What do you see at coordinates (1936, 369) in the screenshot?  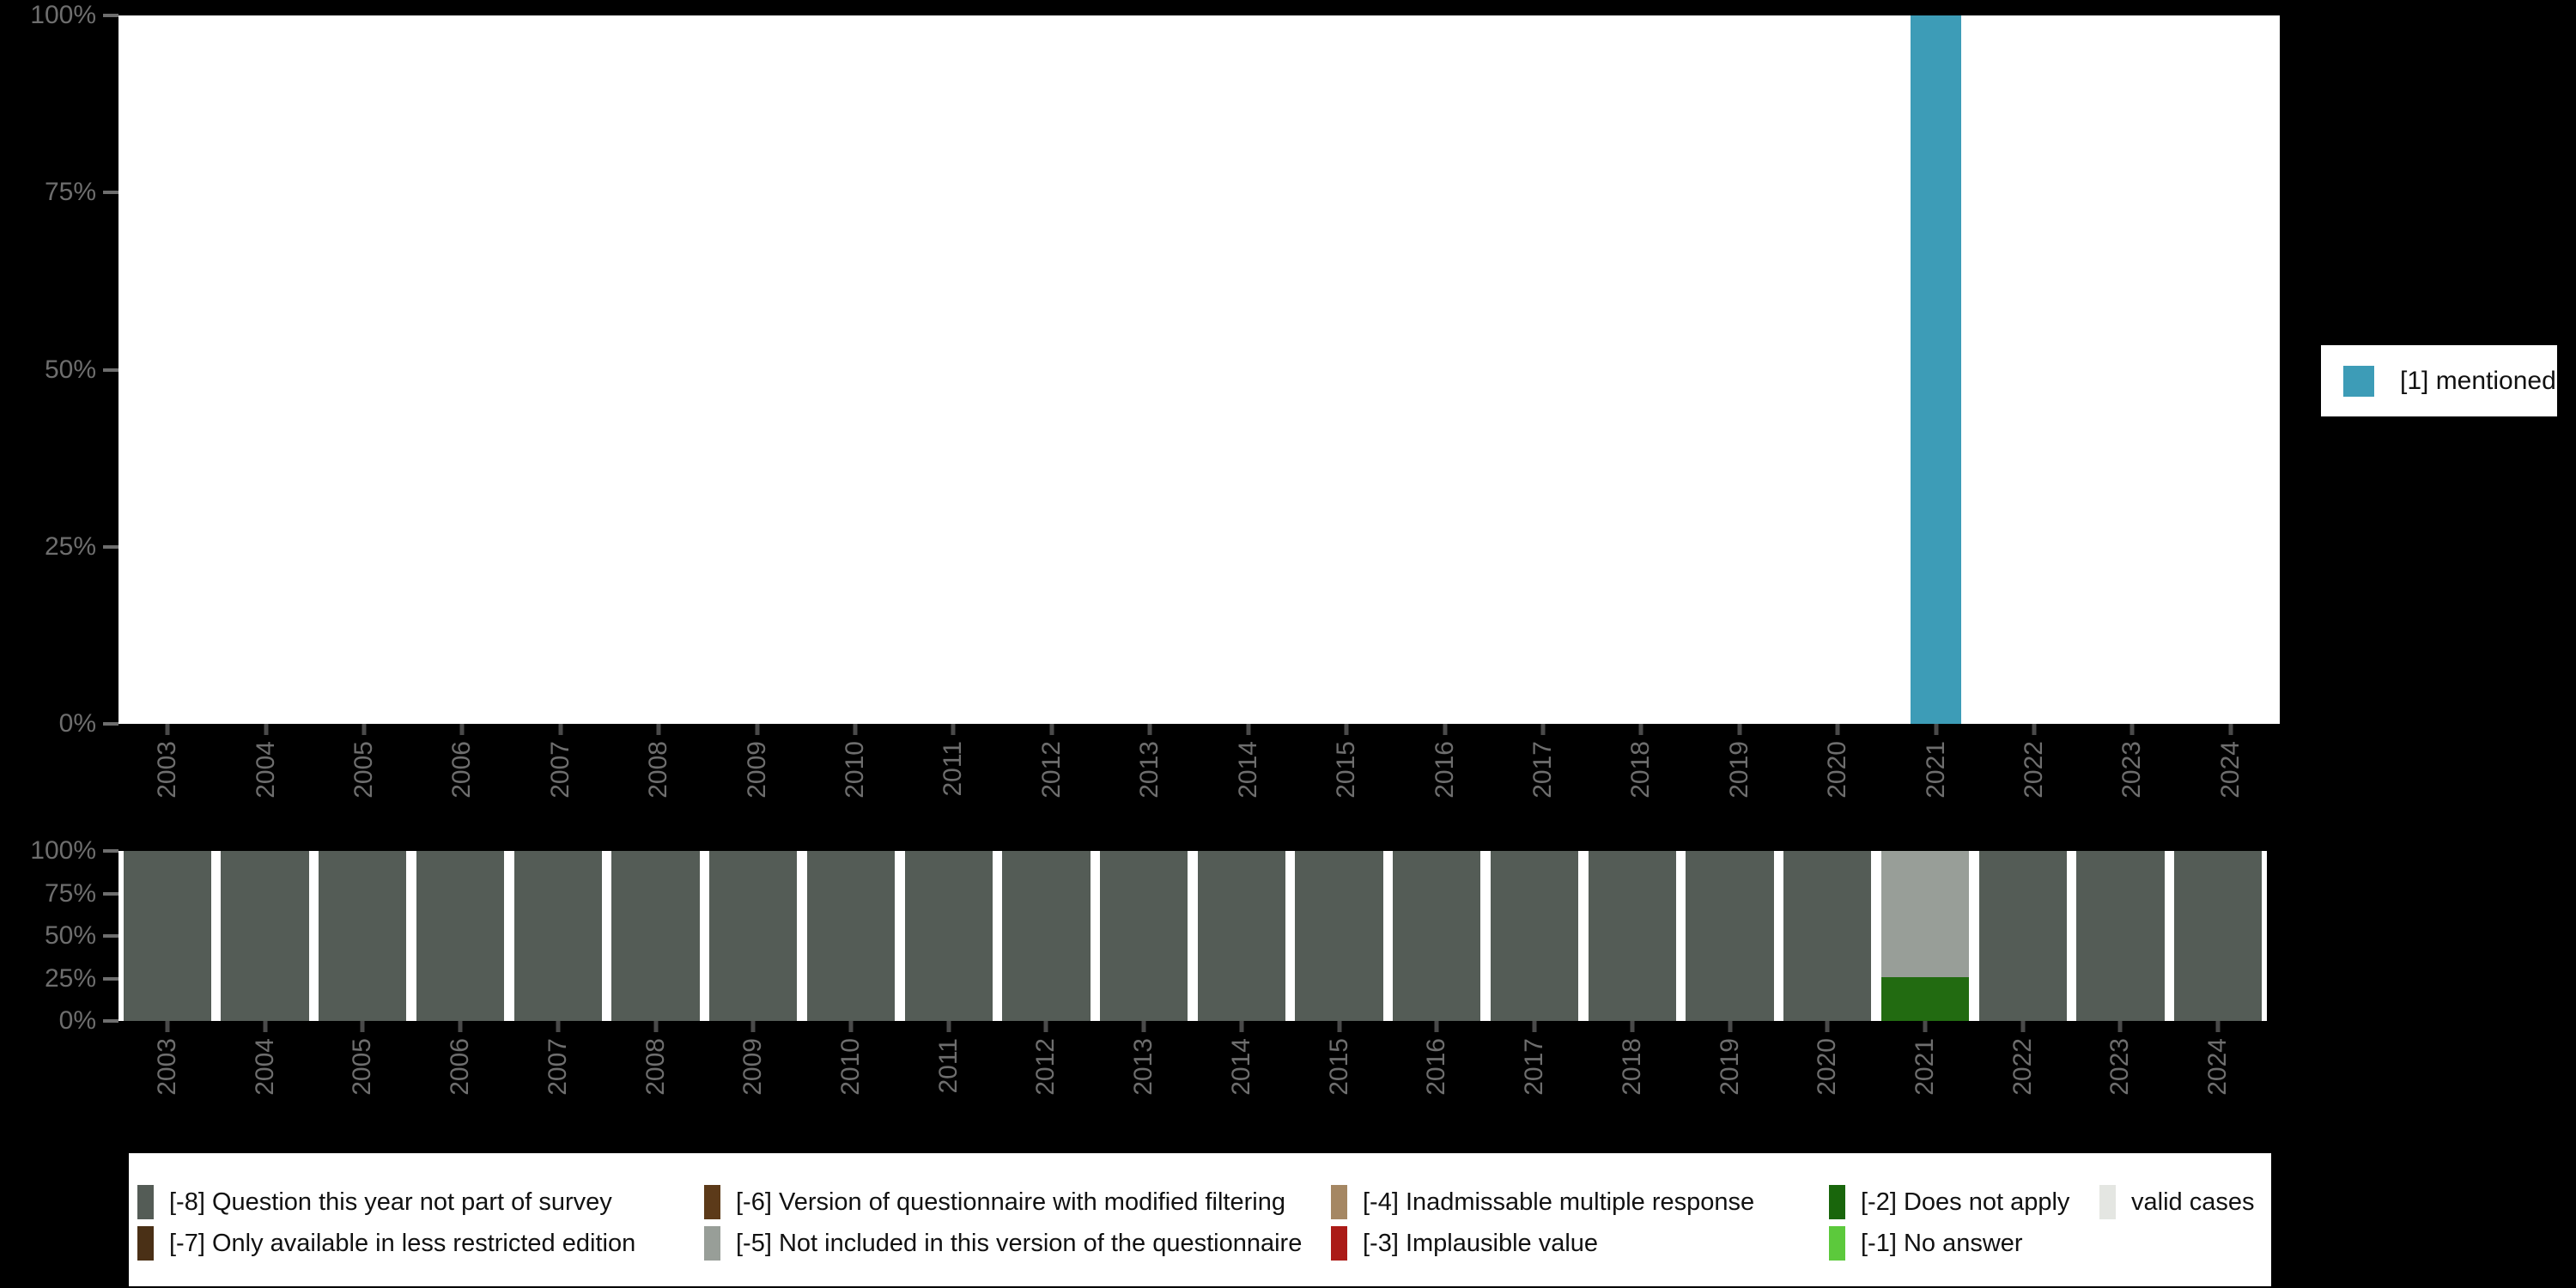 I see `main-chart-bar` at bounding box center [1936, 369].